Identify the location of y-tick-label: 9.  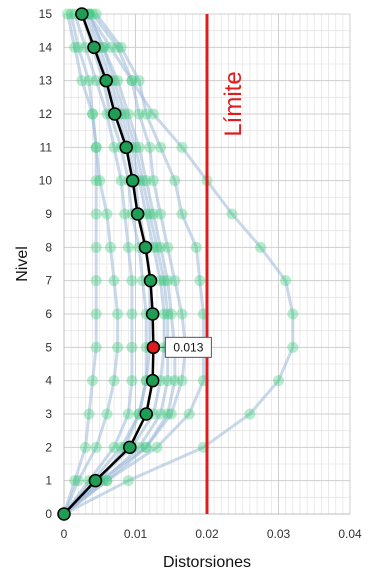
(48, 214).